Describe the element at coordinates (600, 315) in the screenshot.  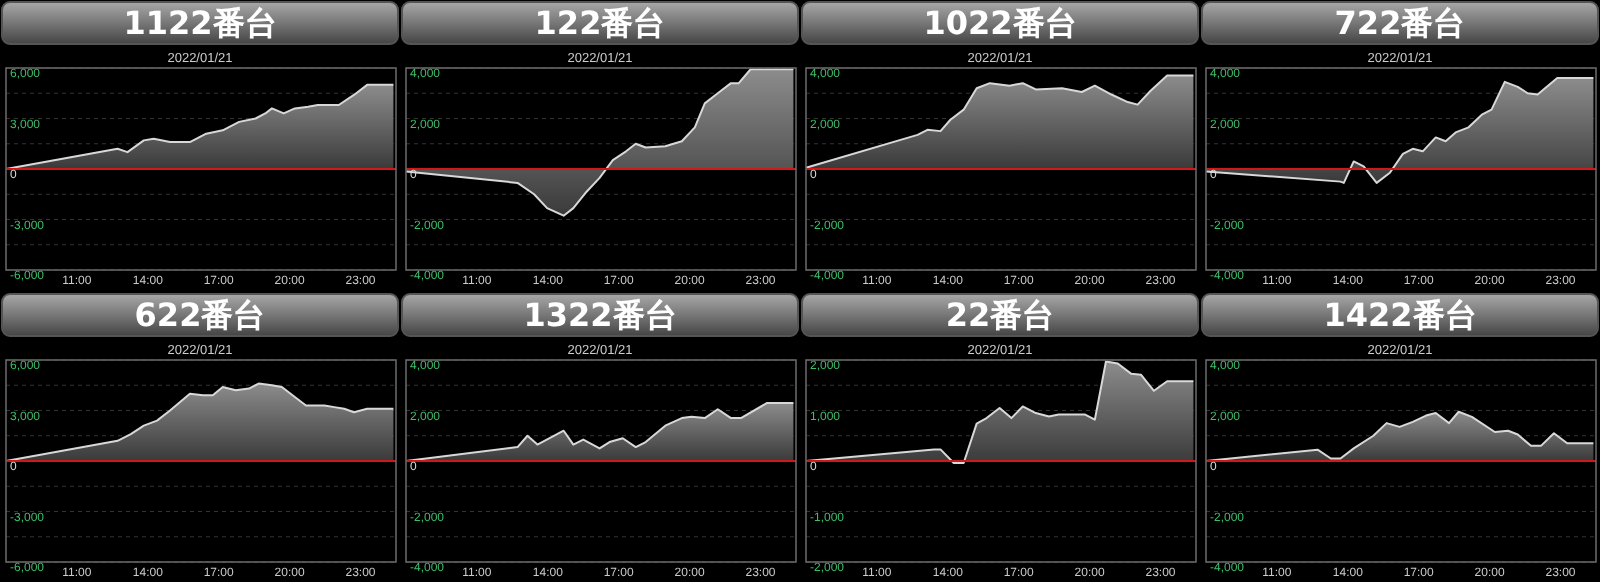
I see `chart-title: 1322番台` at that location.